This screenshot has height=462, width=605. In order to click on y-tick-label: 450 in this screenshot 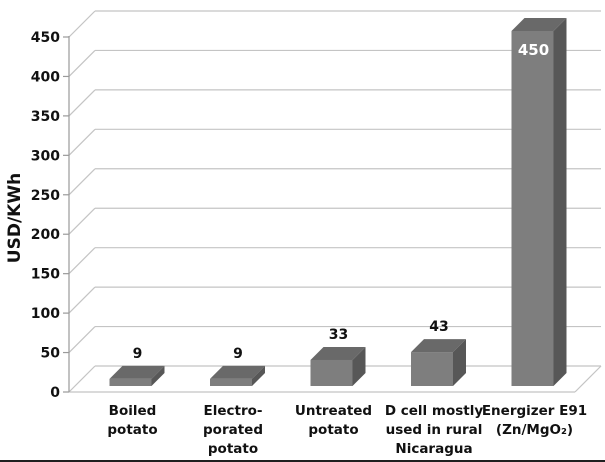, I will do `click(45, 38)`.